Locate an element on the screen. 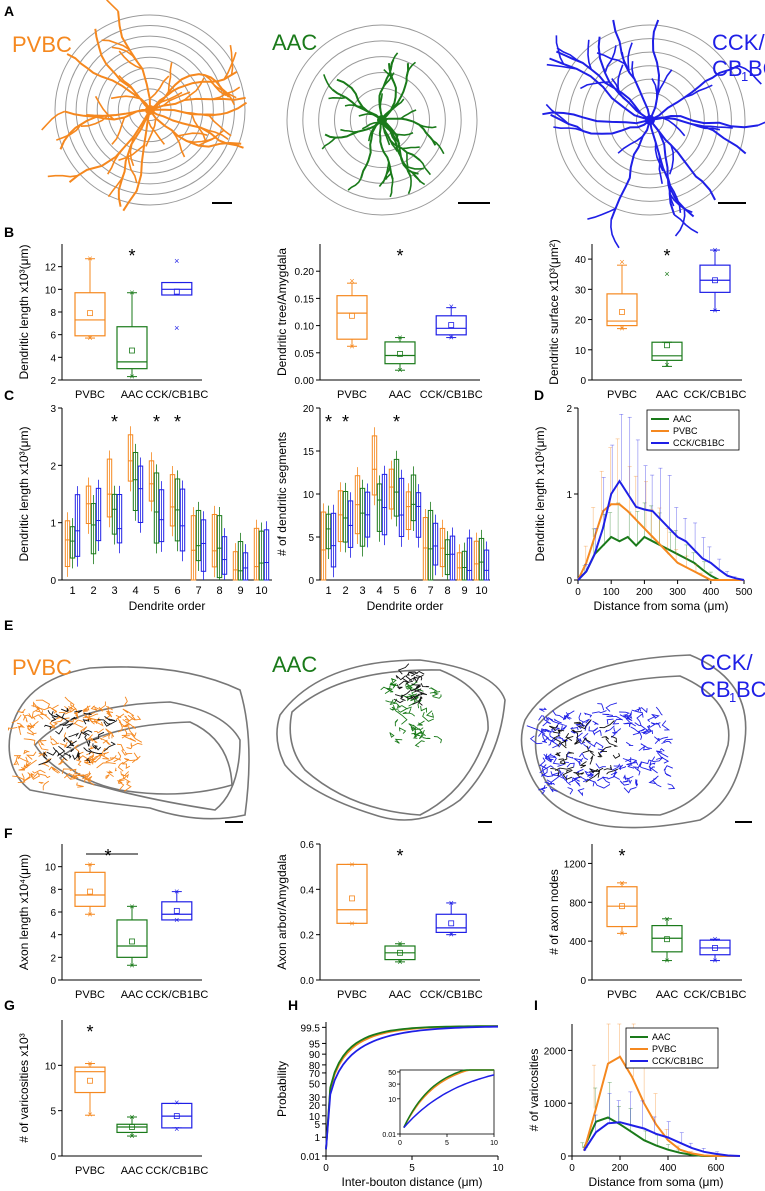 The image size is (765, 1191). y-tick-label: 50 is located at coordinates (315, 1085).